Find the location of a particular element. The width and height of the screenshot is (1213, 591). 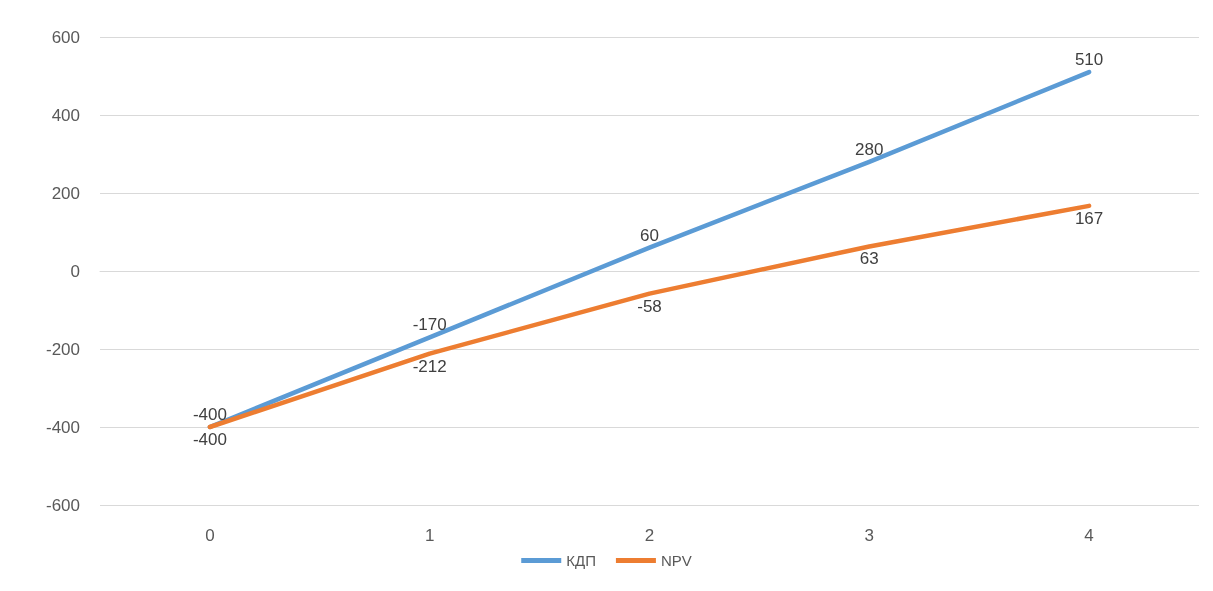

y-tick-label: -600 is located at coordinates (62, 505).